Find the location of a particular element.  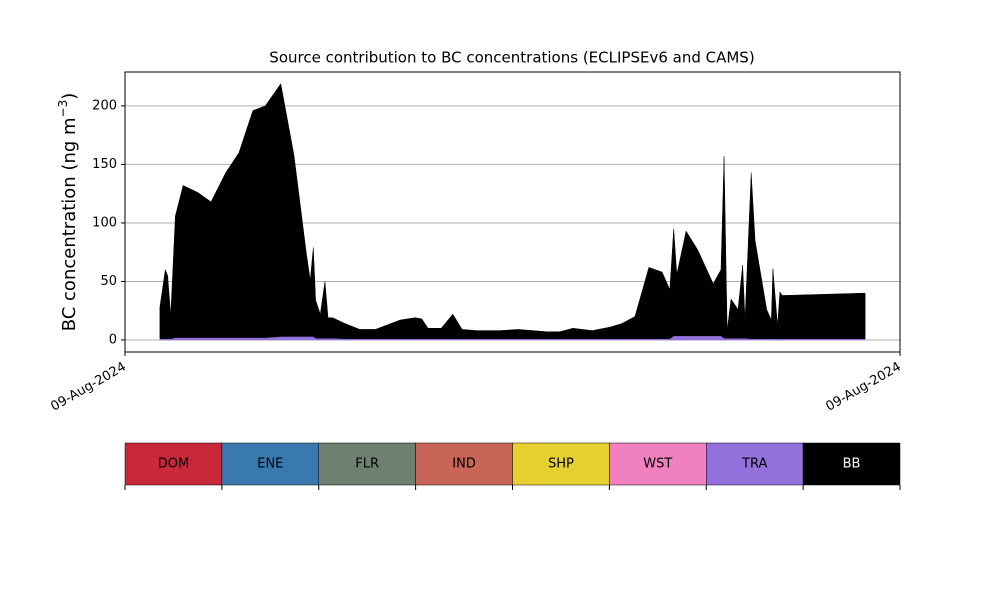

legend-label: BB is located at coordinates (852, 464).